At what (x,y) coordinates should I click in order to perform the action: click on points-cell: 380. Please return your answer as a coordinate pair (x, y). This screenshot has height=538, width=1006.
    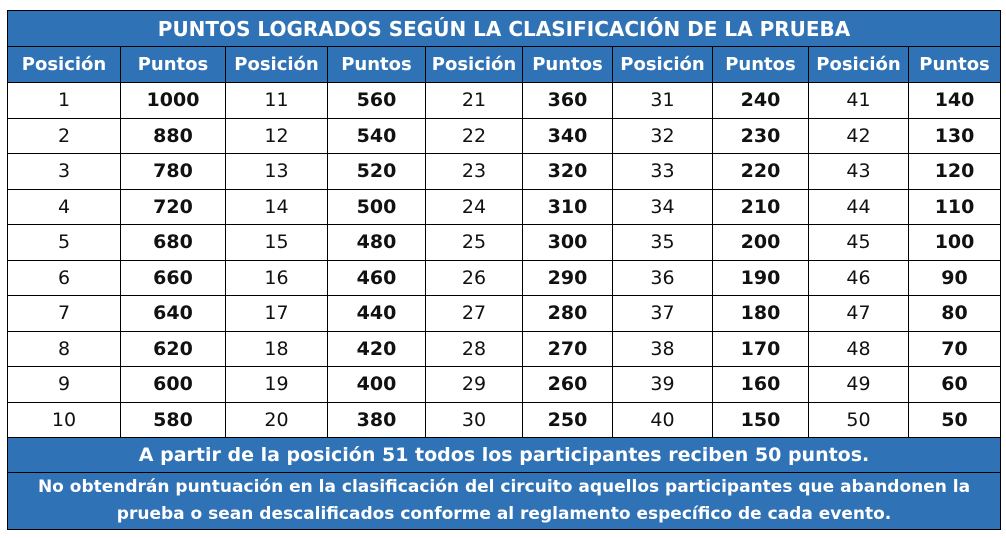
    Looking at the image, I should click on (376, 419).